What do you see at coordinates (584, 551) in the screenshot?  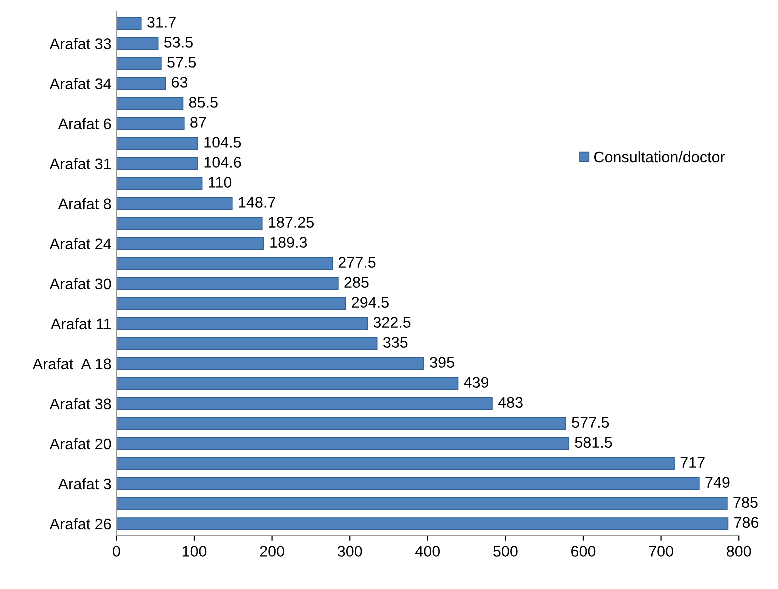 I see `x-tick-label: 600` at bounding box center [584, 551].